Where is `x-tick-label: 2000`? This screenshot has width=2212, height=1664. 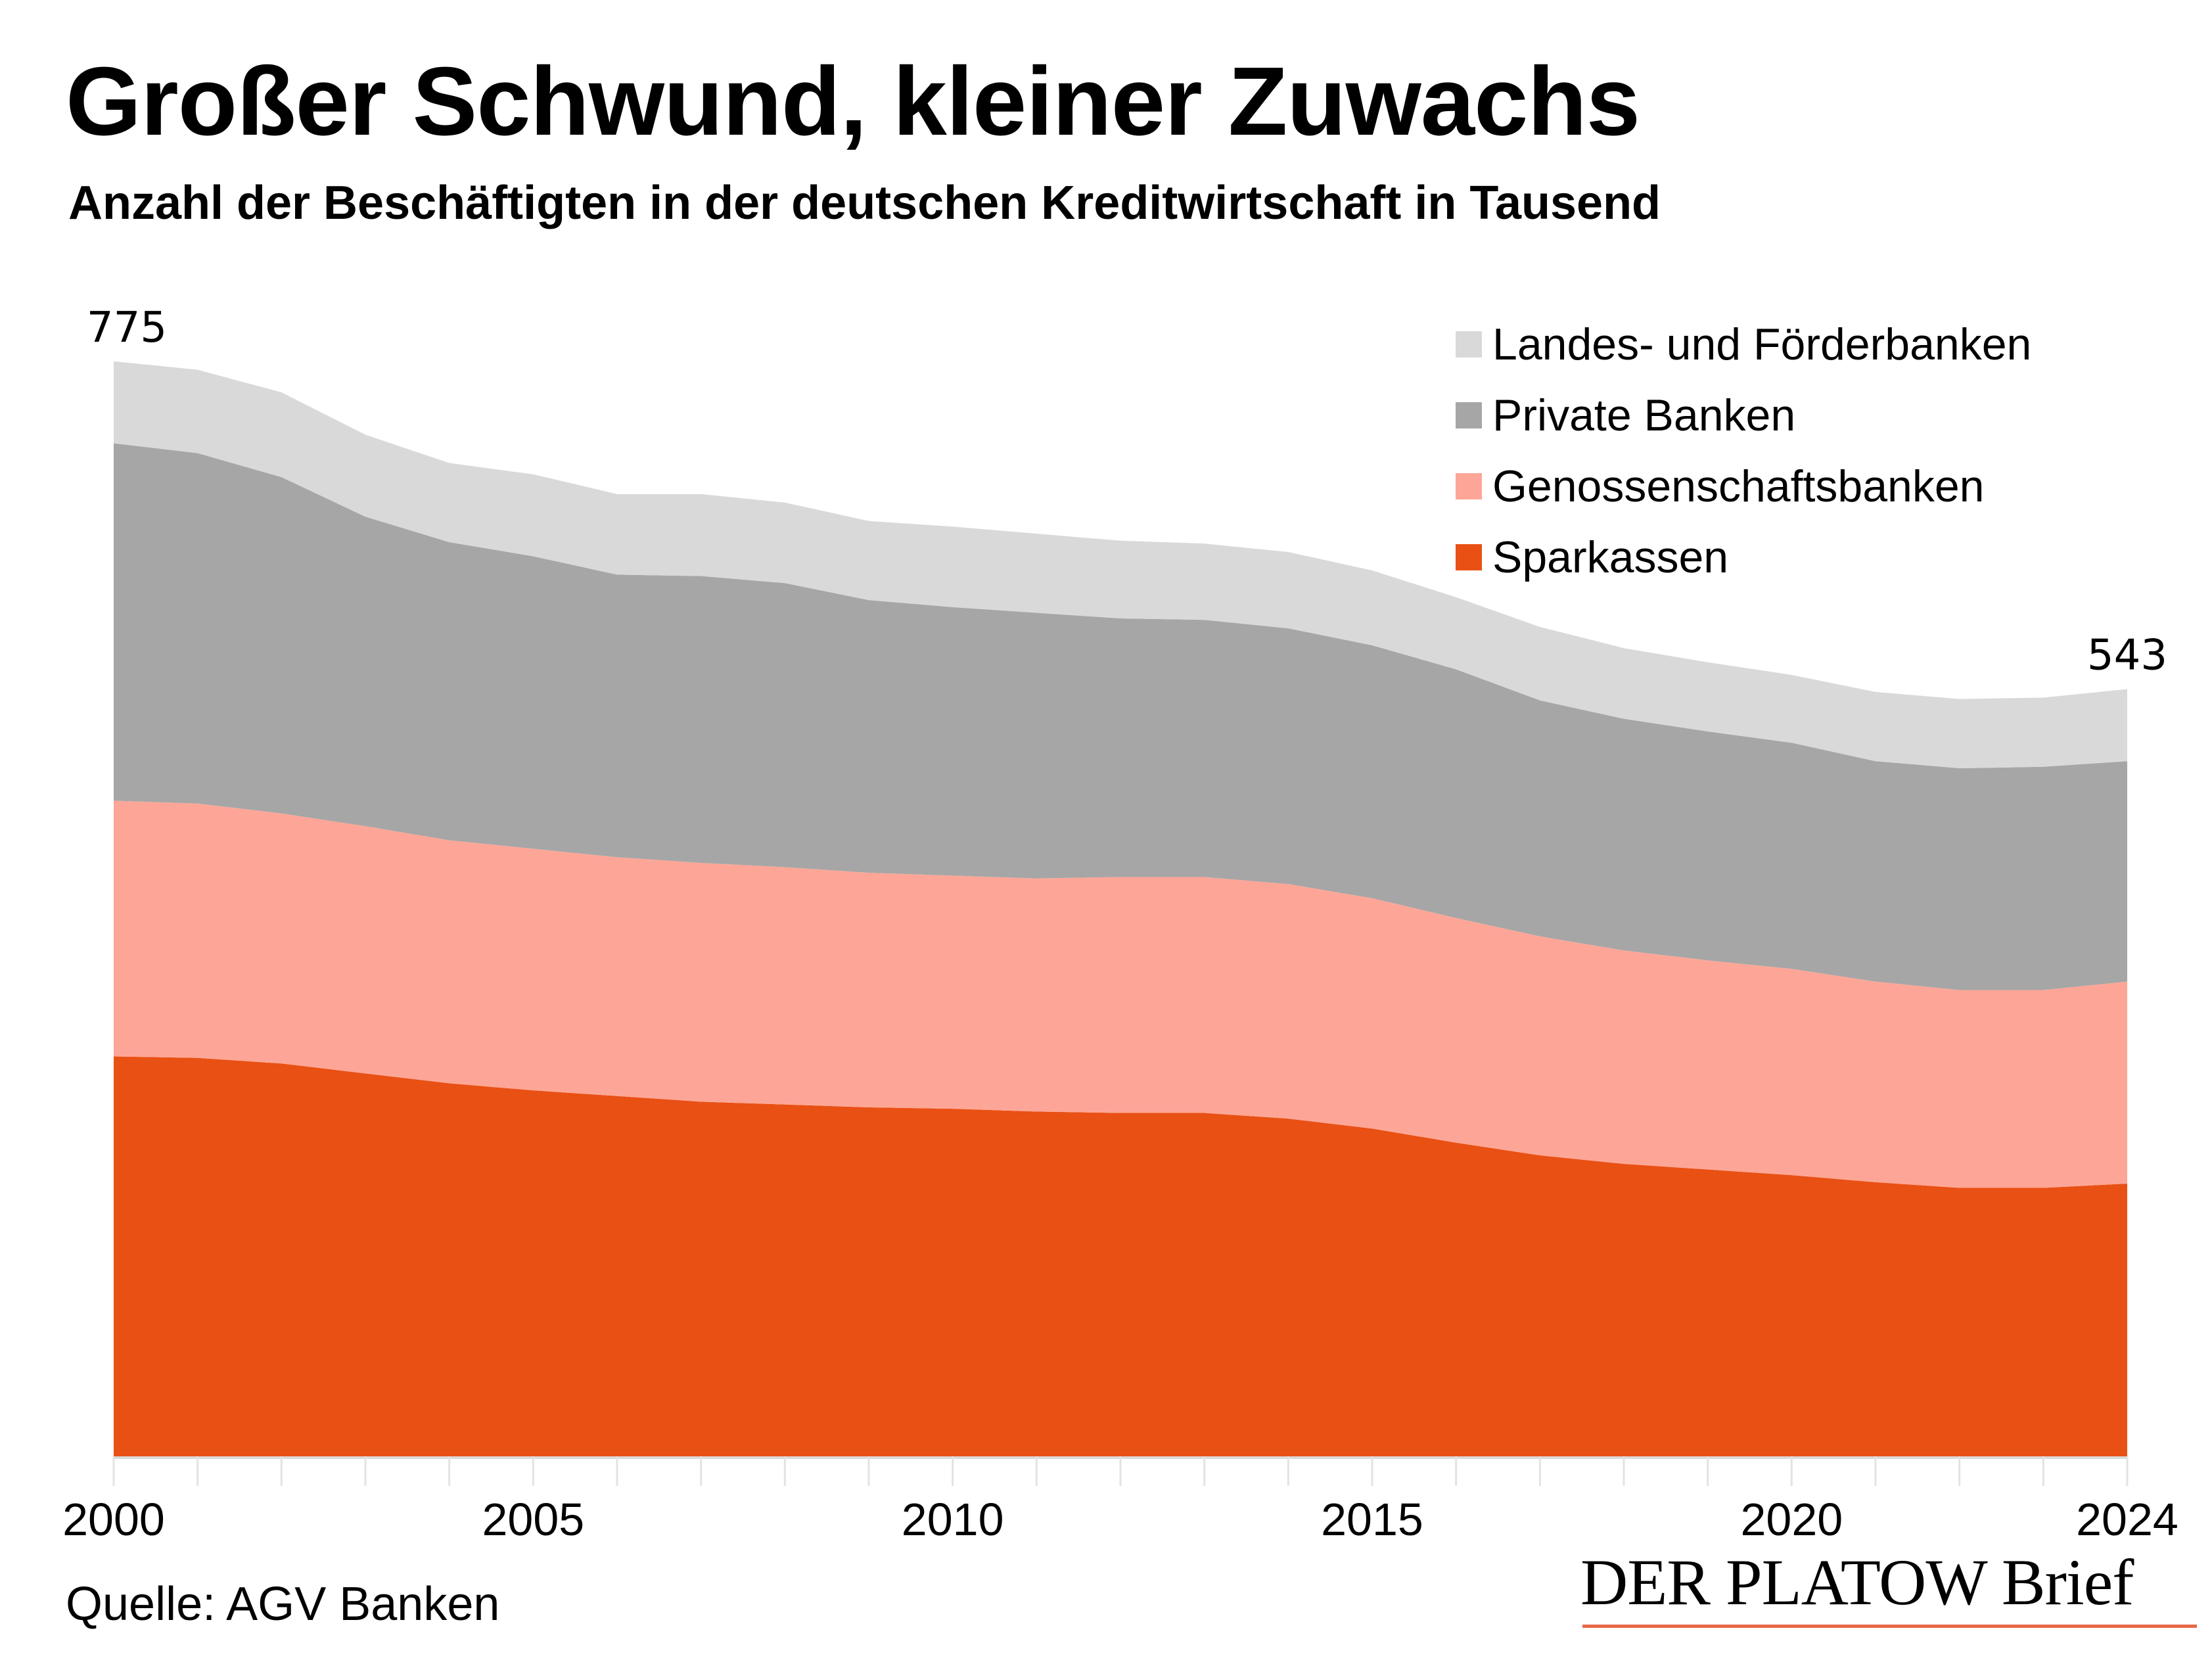
x-tick-label: 2000 is located at coordinates (113, 1519).